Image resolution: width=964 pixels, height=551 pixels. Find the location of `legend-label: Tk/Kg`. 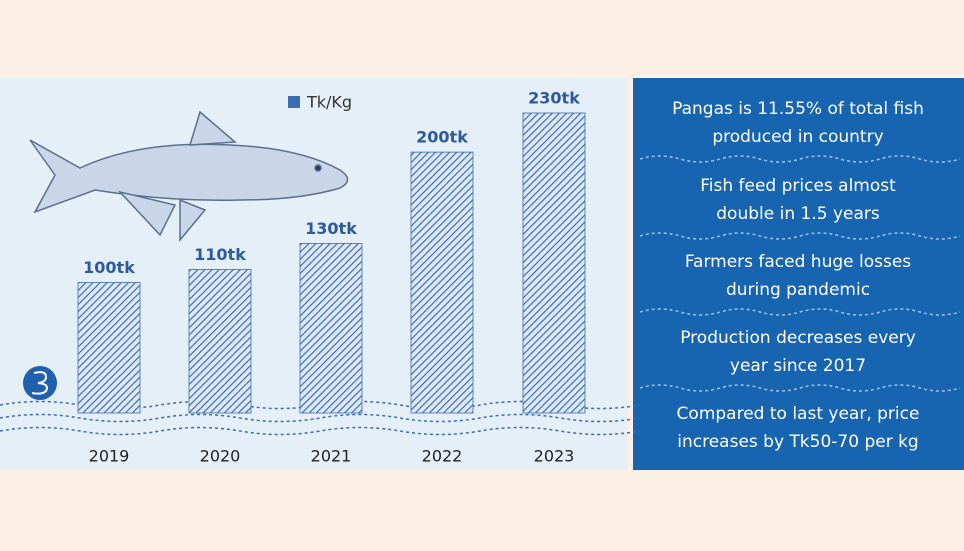

legend-label: Tk/Kg is located at coordinates (329, 102).